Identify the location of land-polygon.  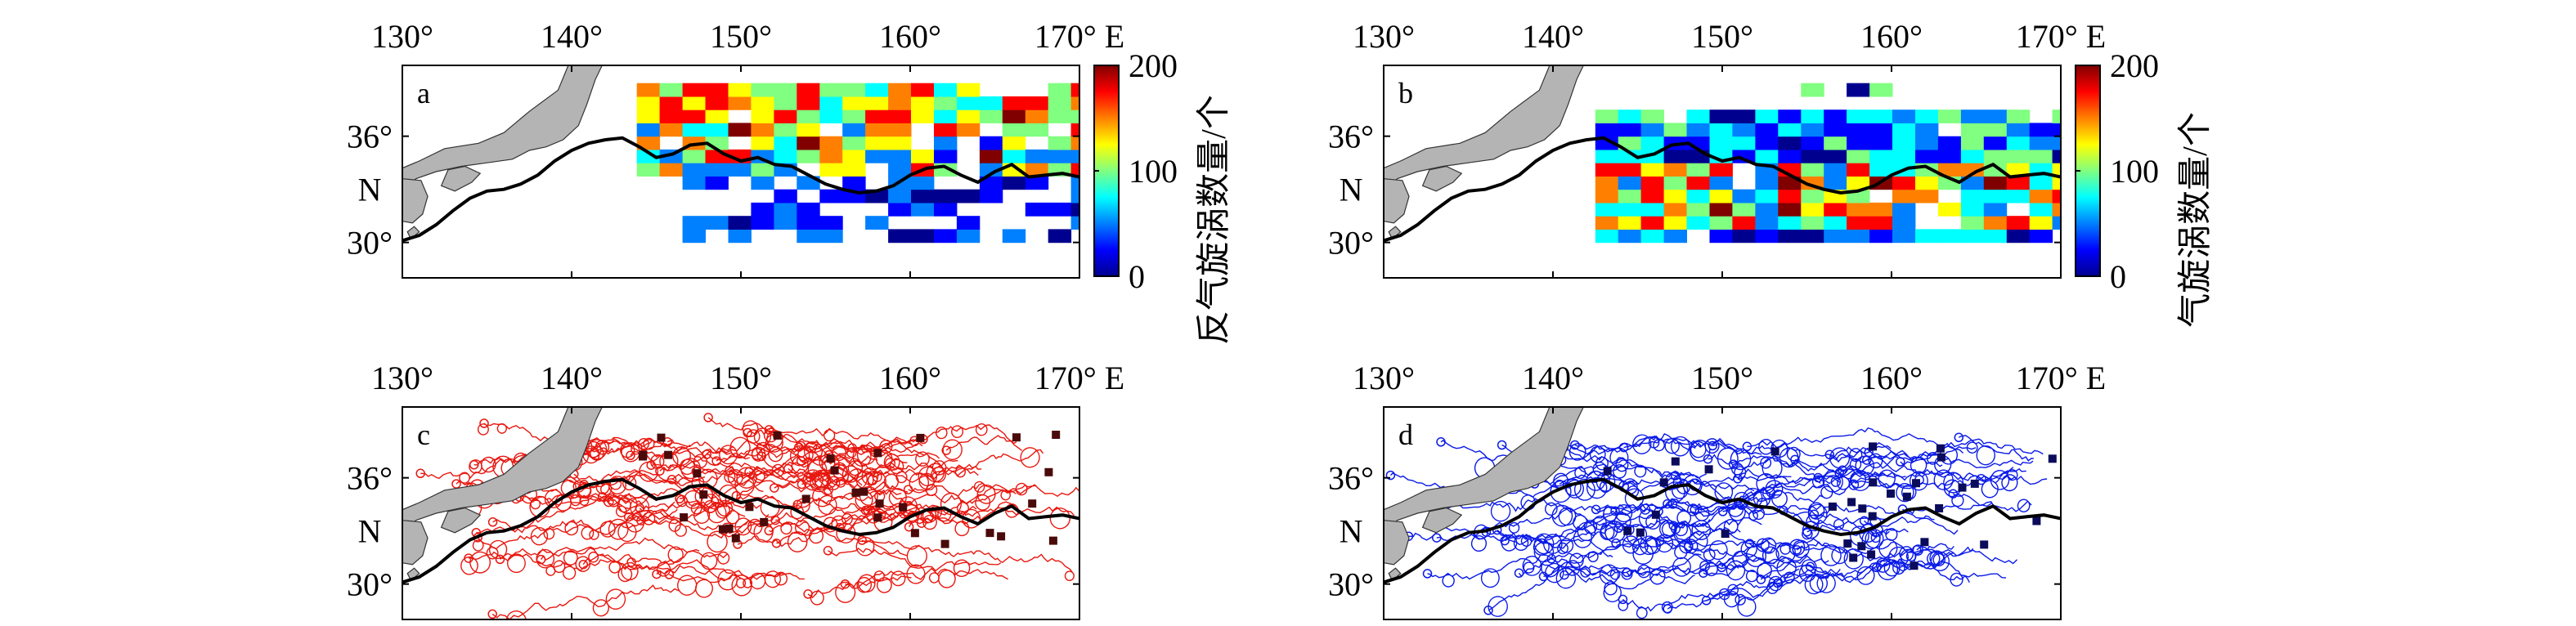
(1395, 574).